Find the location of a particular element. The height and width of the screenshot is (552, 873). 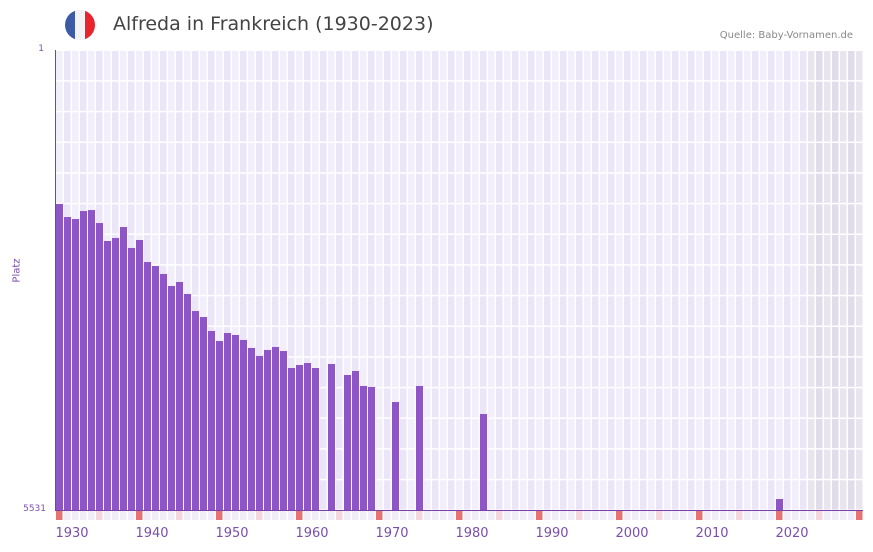

bar-1955 is located at coordinates (259, 432).